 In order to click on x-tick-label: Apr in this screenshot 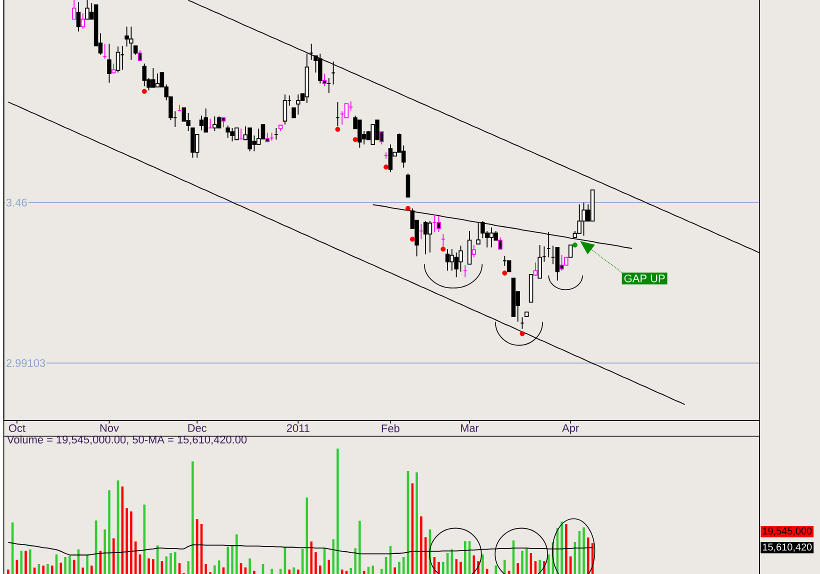, I will do `click(570, 429)`.